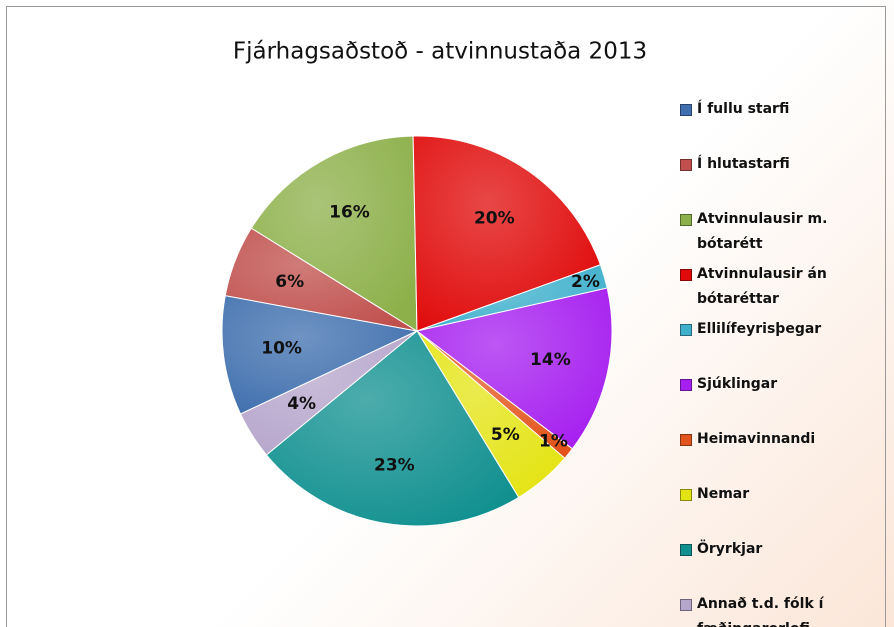 The width and height of the screenshot is (894, 627). I want to click on legend-label: Atvinnulausir m. bótarétt, so click(762, 231).